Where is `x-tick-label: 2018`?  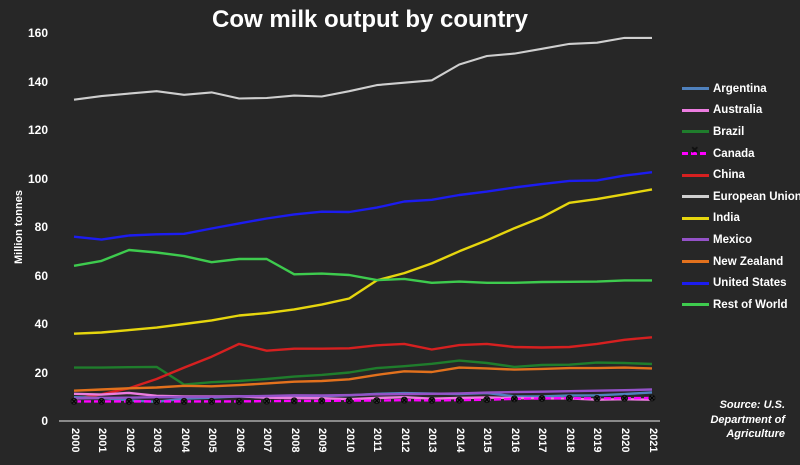 x-tick-label: 2018 is located at coordinates (569, 440).